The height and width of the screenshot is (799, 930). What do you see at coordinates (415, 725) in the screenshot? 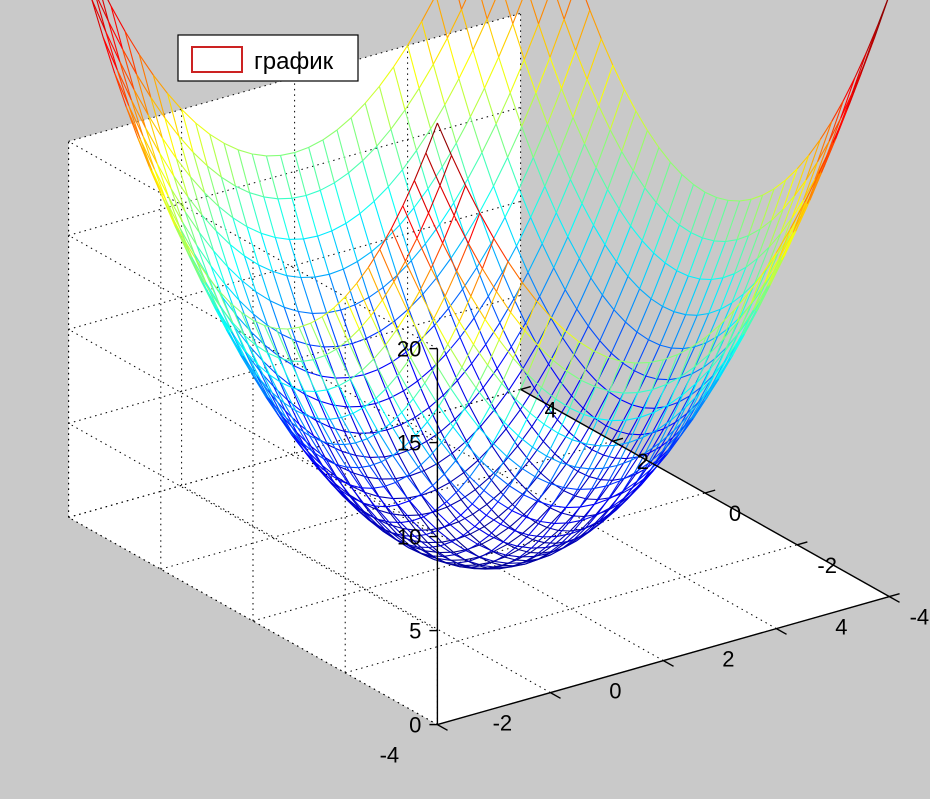
I see `z-tick-label: 0` at bounding box center [415, 725].